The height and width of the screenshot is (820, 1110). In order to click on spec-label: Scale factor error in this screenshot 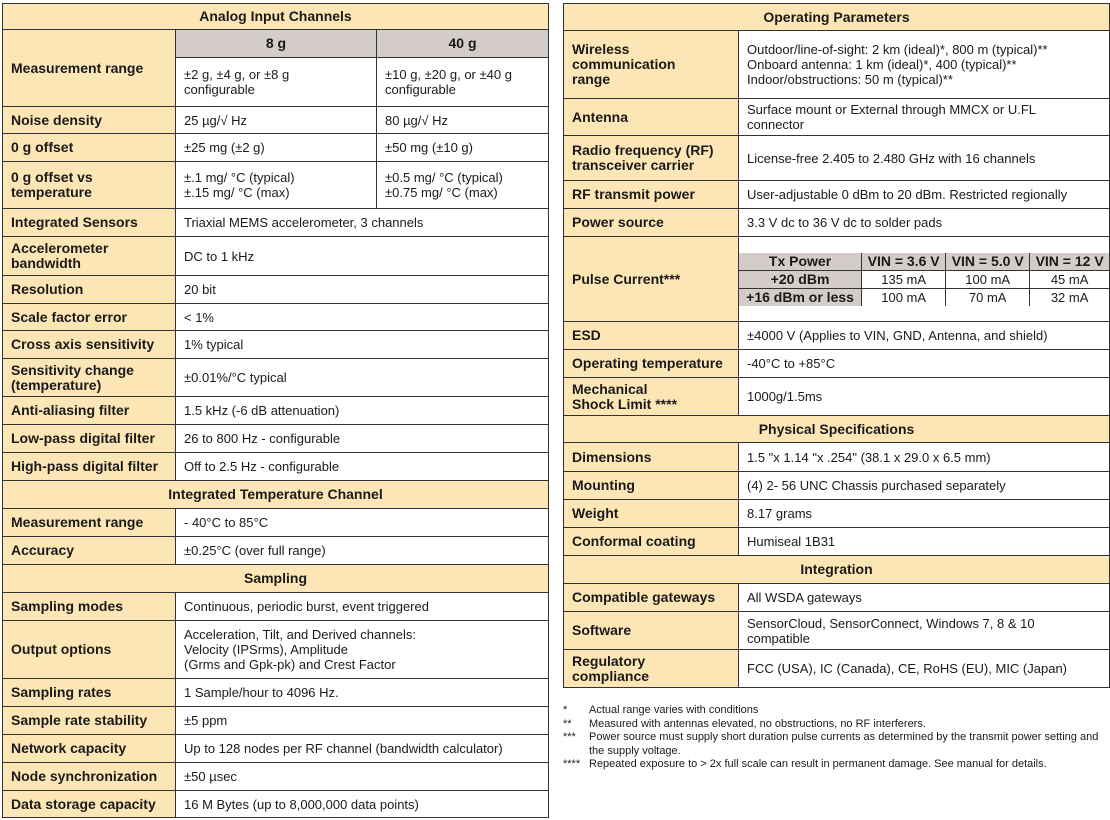, I will do `click(89, 317)`.